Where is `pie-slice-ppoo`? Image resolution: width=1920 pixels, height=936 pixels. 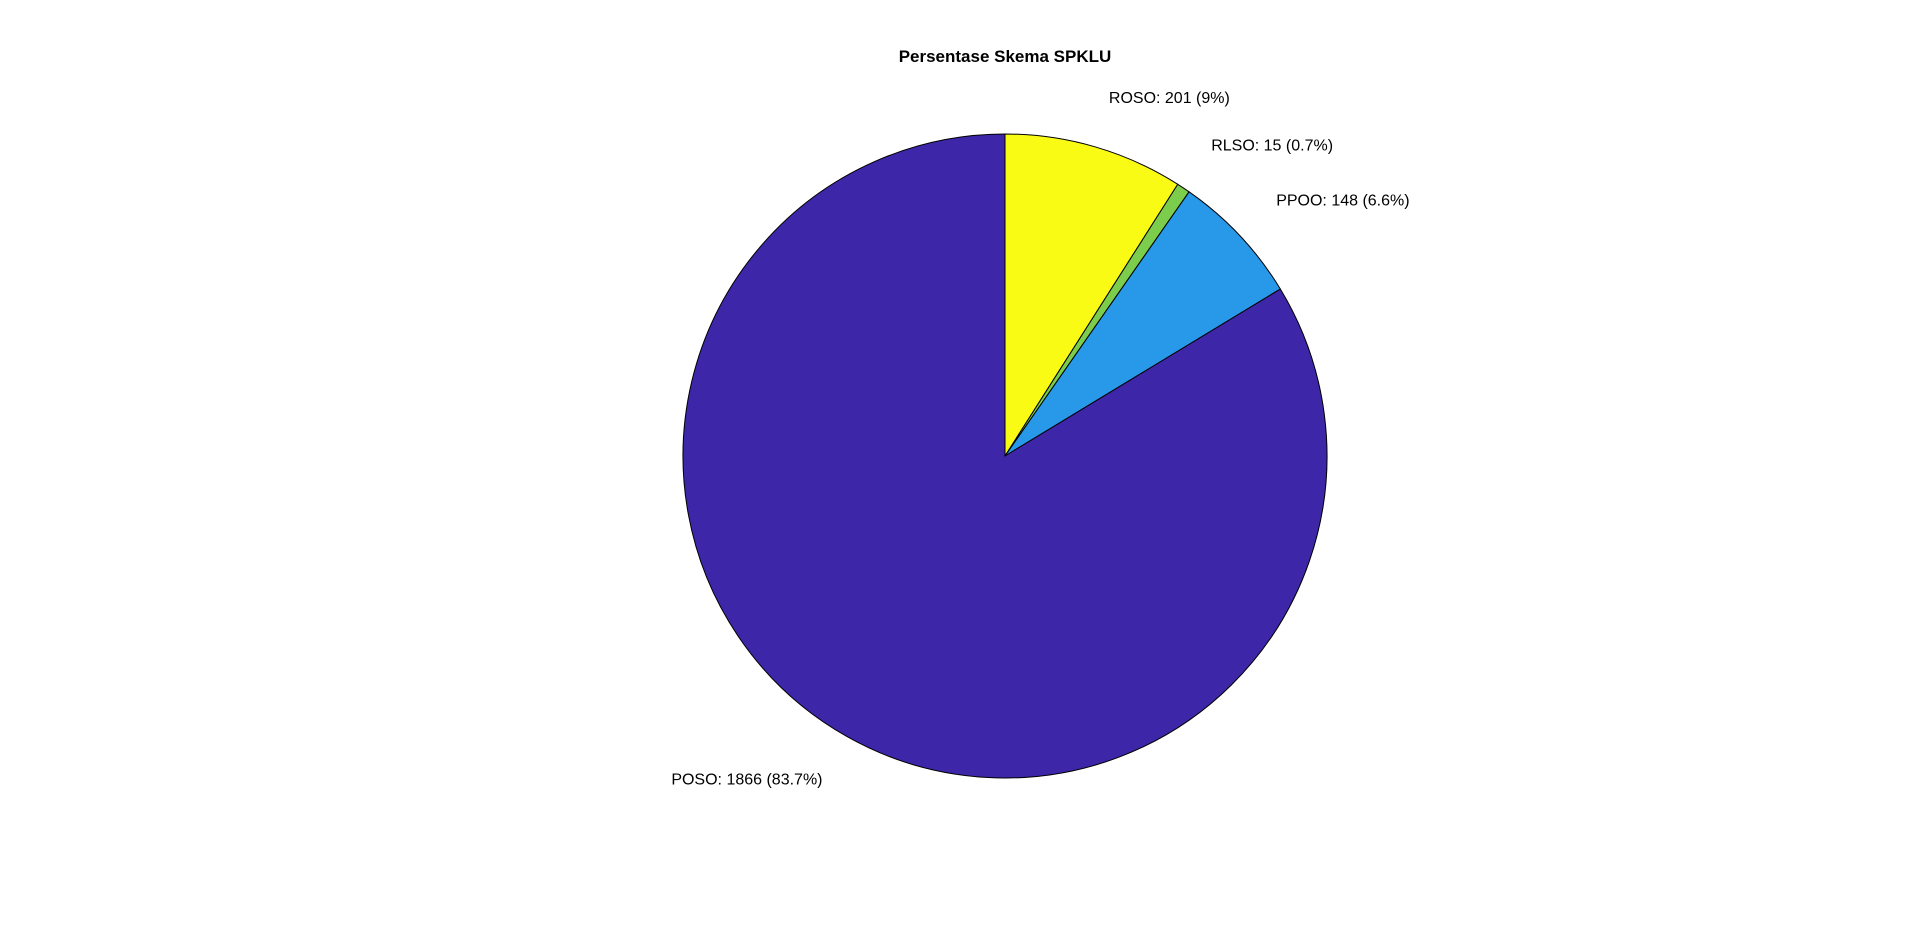 pie-slice-ppoo is located at coordinates (1143, 324).